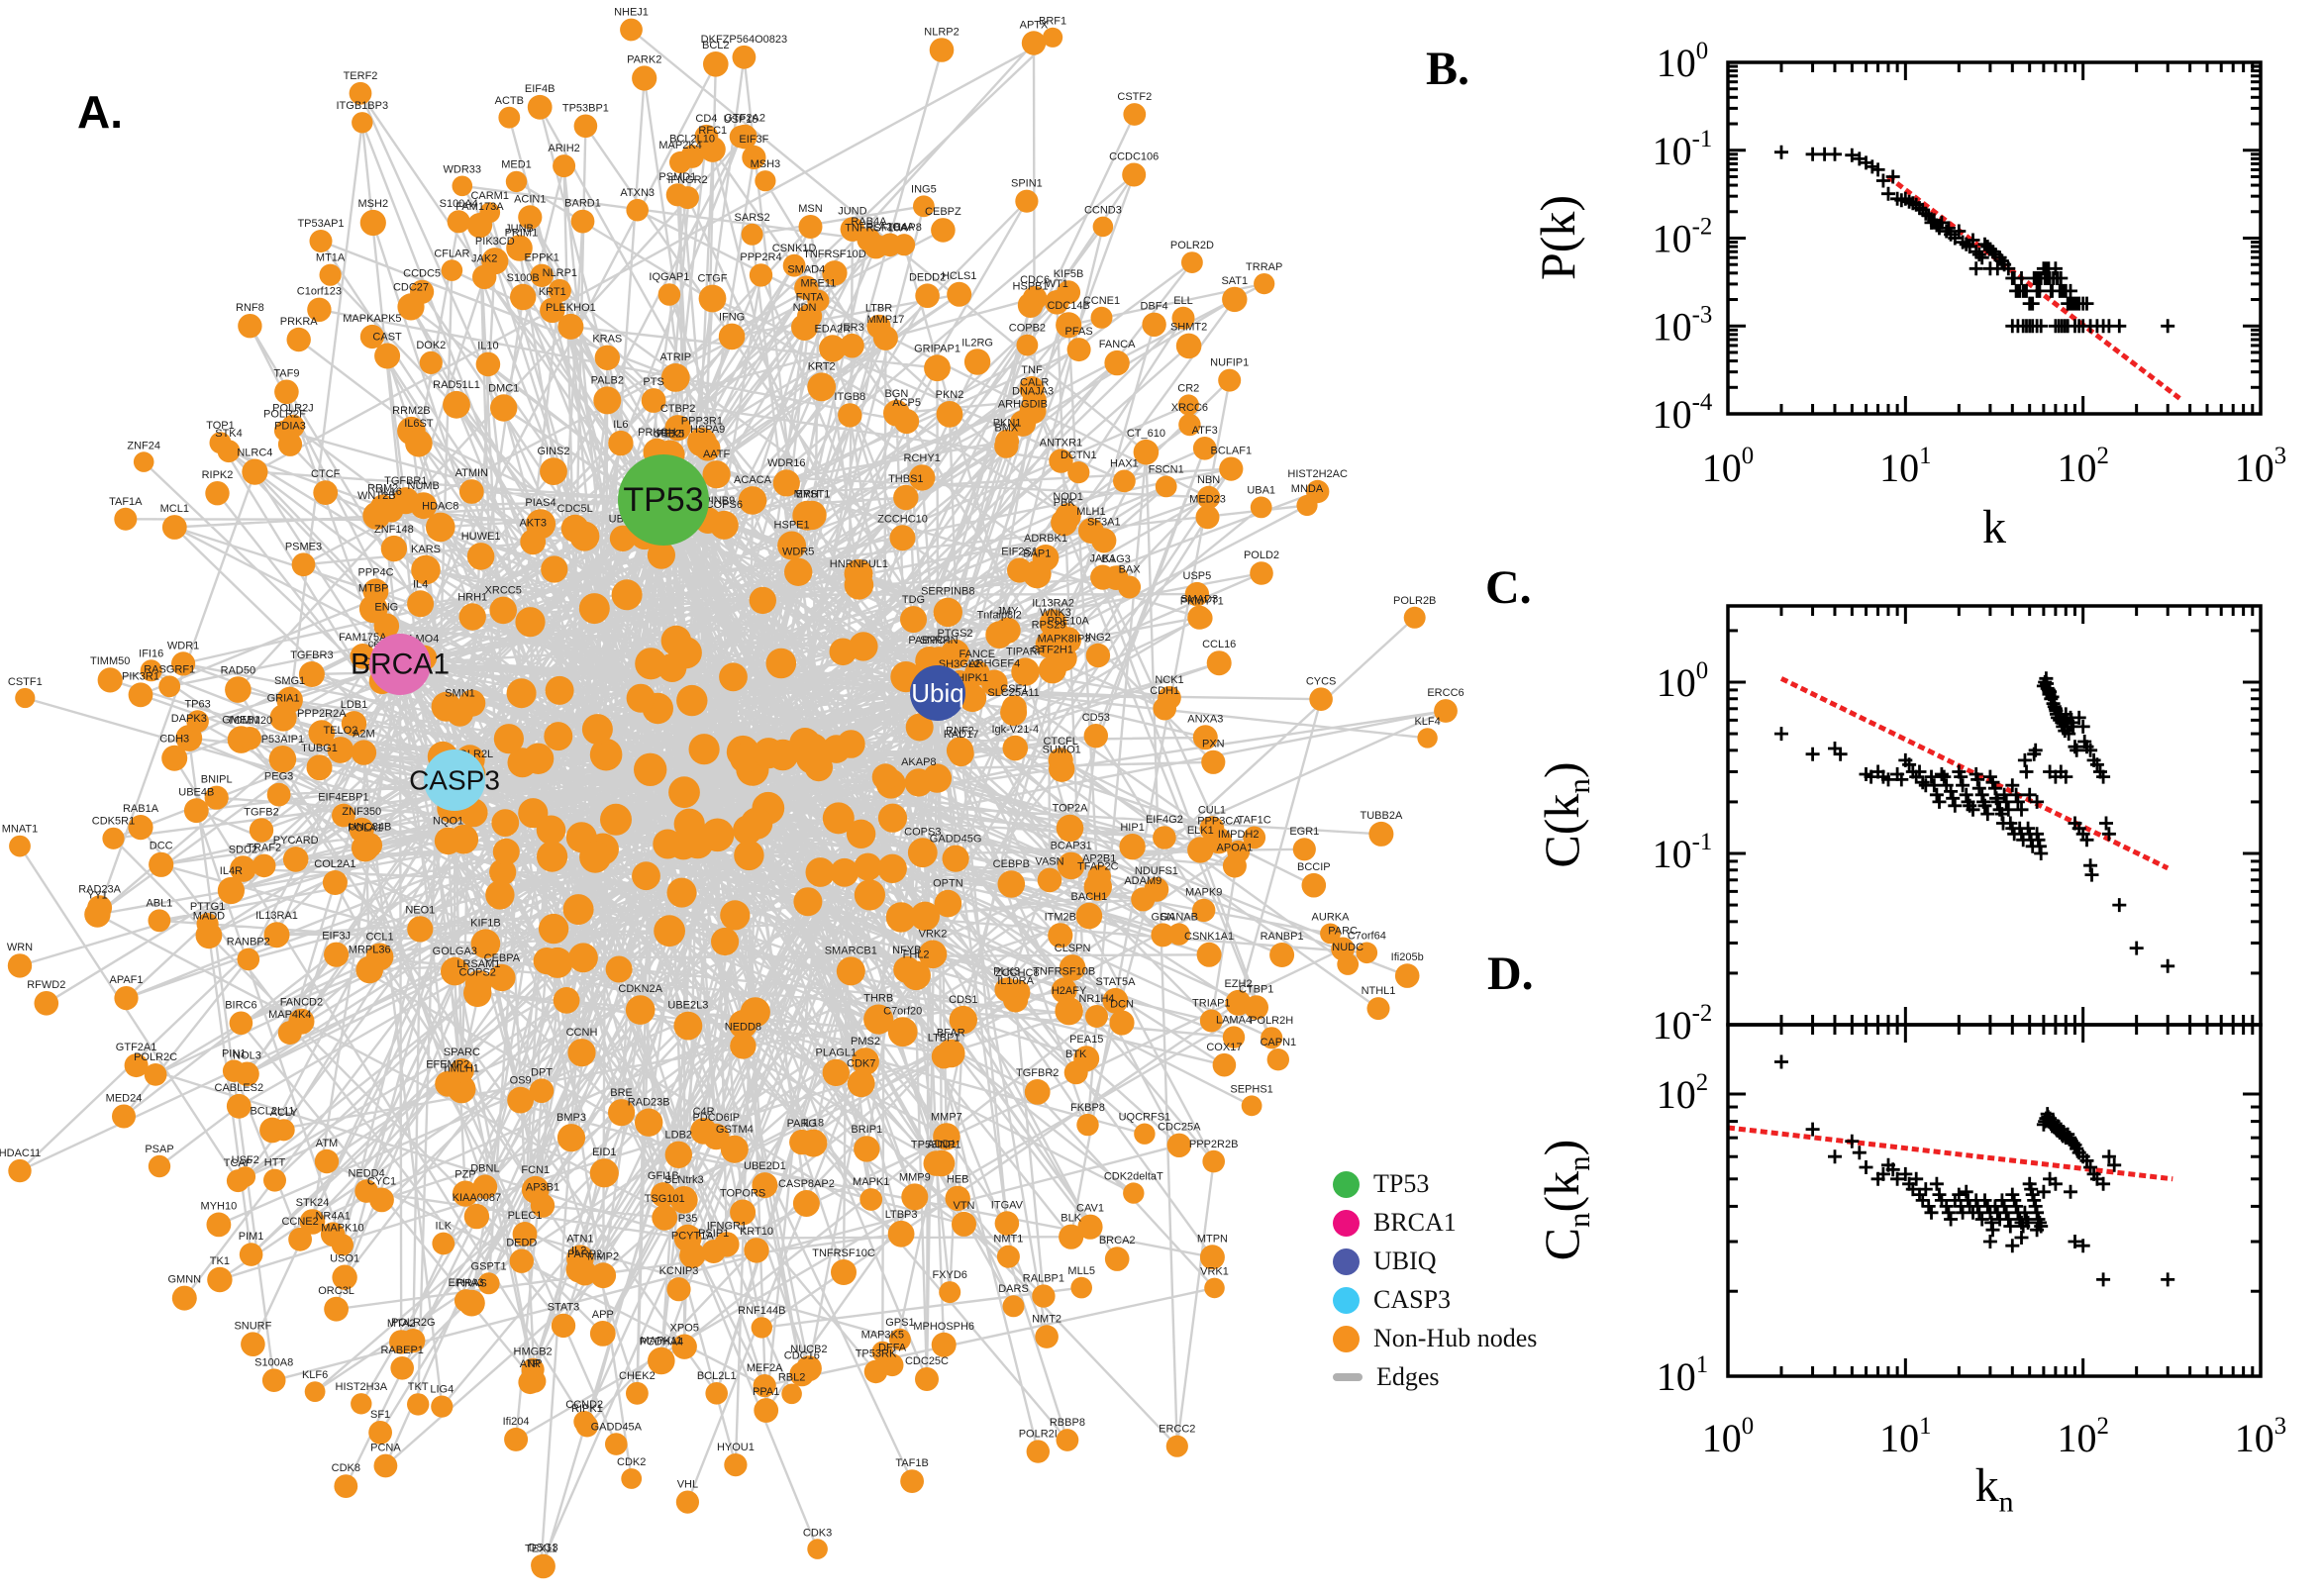 This screenshot has height=1596, width=2323. Describe the element at coordinates (1224, 1047) in the screenshot. I see `svg-text: COX17` at that location.